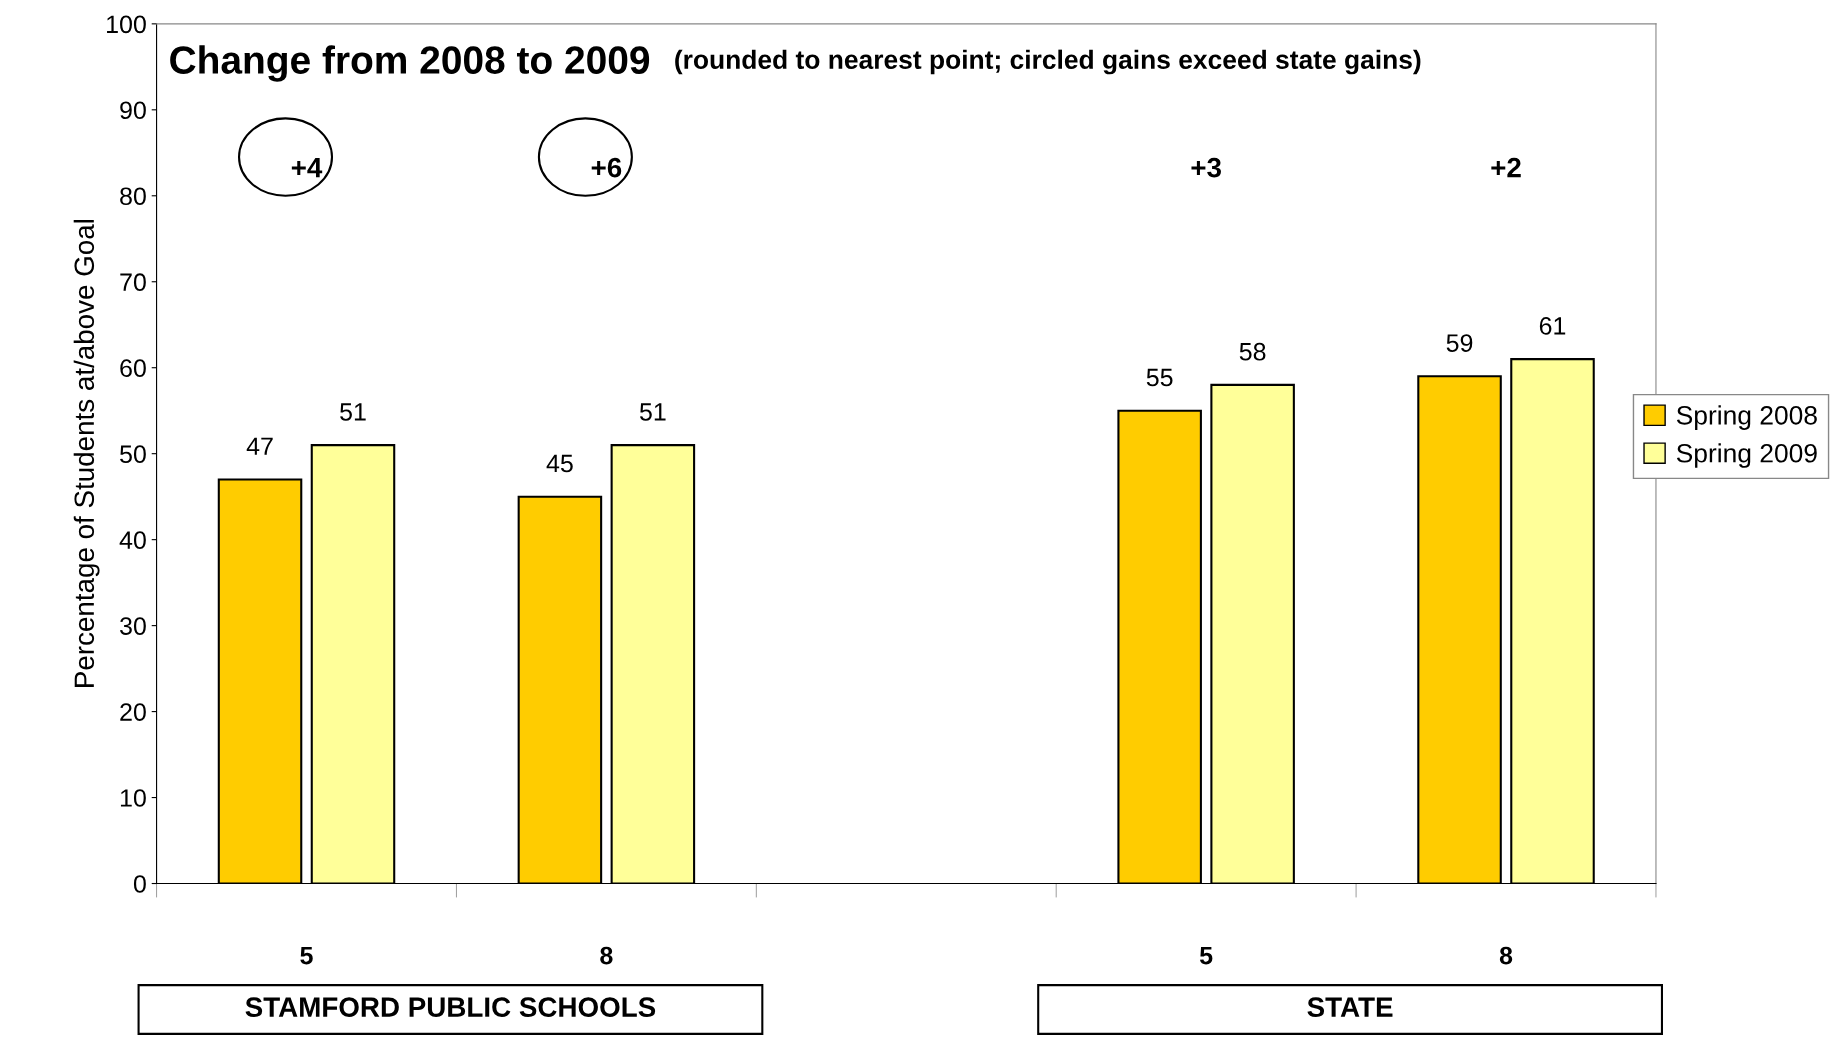 Image resolution: width=1842 pixels, height=1037 pixels. Describe the element at coordinates (1048, 62) in the screenshot. I see `text: (rounded to nearest point; circled gains exceed state gains)` at that location.